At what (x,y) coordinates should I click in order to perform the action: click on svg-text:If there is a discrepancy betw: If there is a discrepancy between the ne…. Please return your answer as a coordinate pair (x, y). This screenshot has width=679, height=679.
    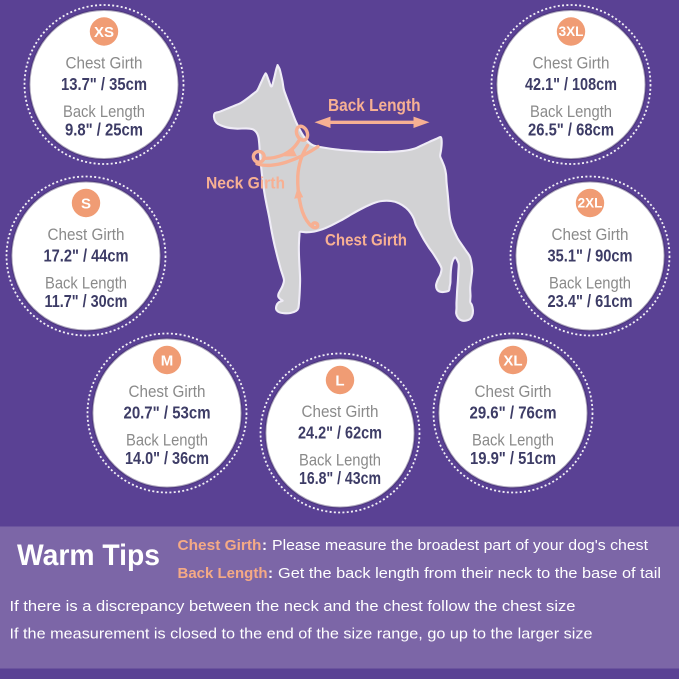
    Looking at the image, I should click on (293, 606).